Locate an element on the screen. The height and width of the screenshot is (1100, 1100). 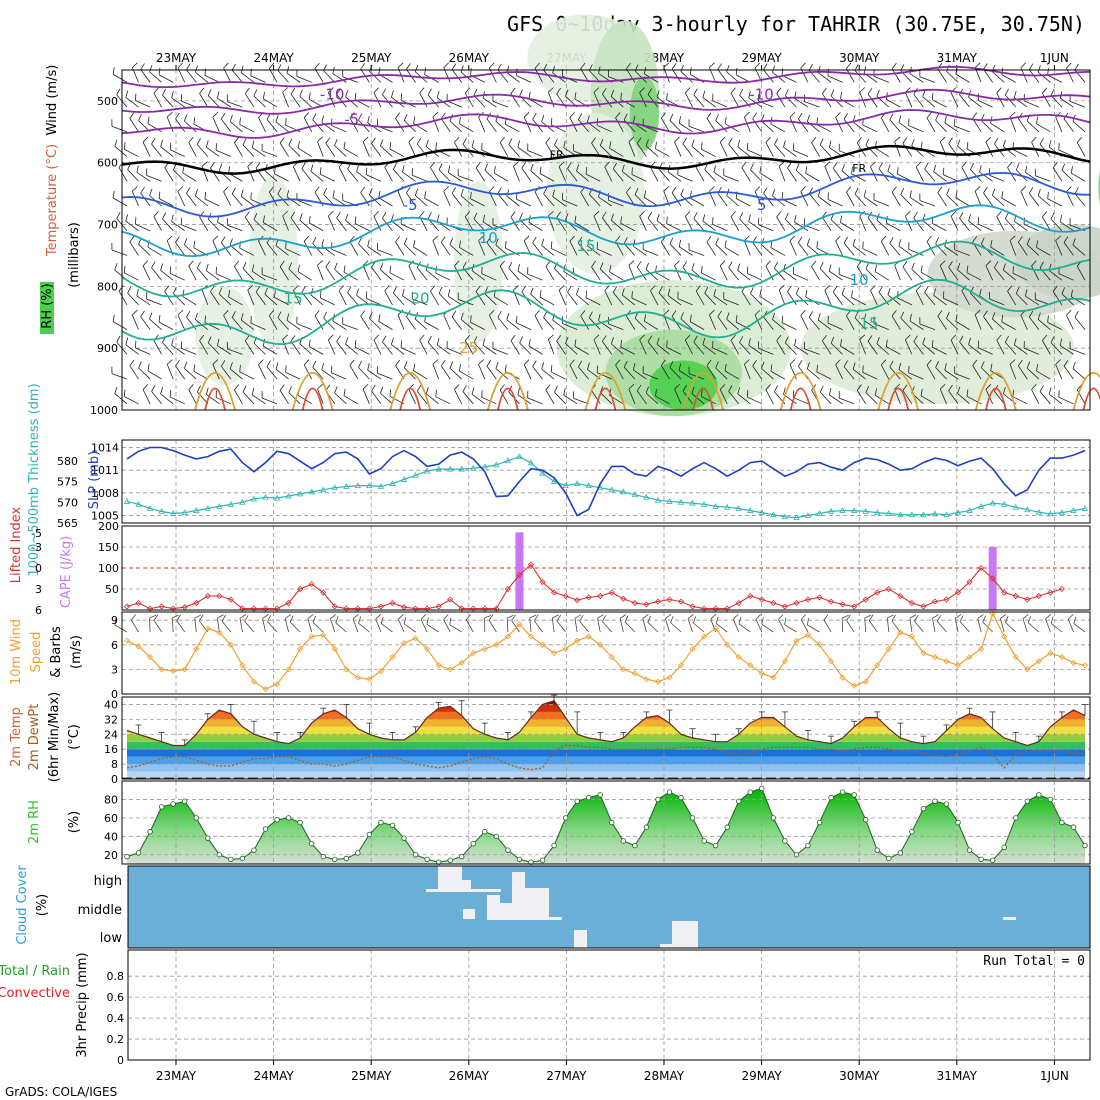
slp-tick: 1008 is located at coordinates (105, 493).